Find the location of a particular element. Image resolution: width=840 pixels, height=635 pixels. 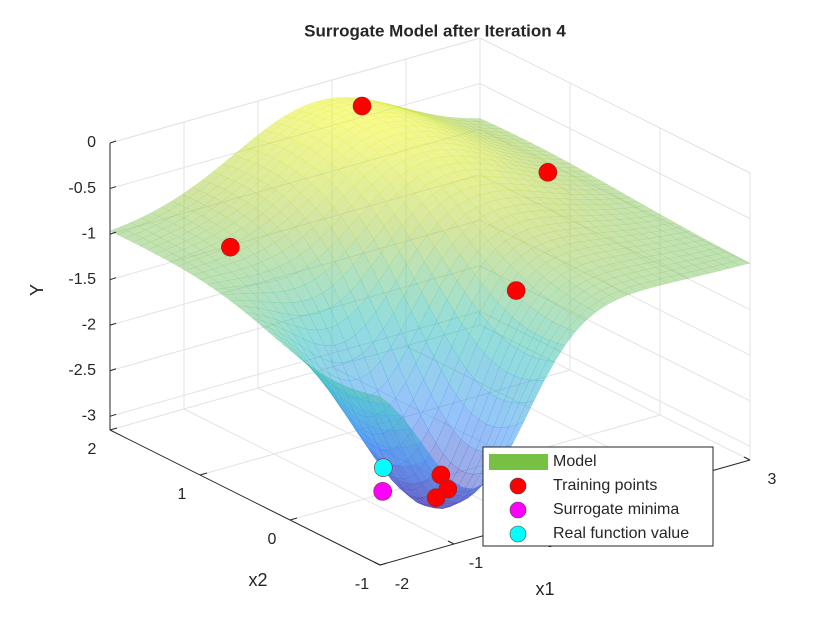

legend-label: Real function value is located at coordinates (621, 533).